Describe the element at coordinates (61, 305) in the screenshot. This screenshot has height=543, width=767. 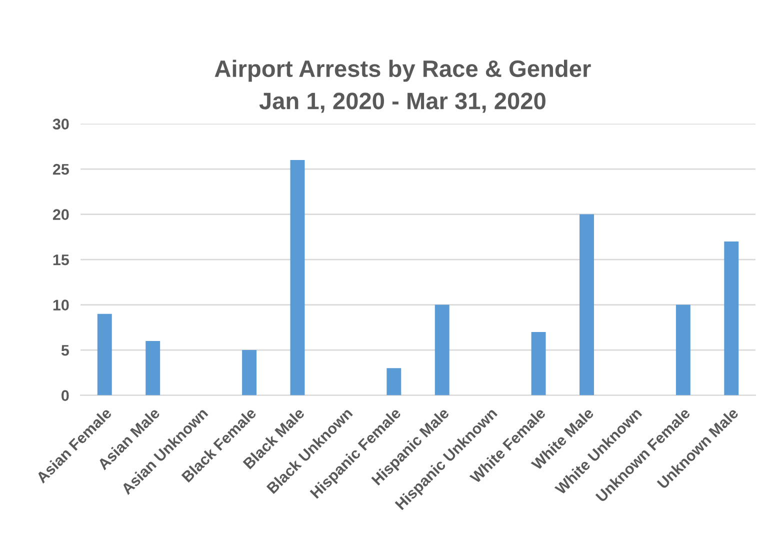
I see `y-tick-label: 10` at that location.